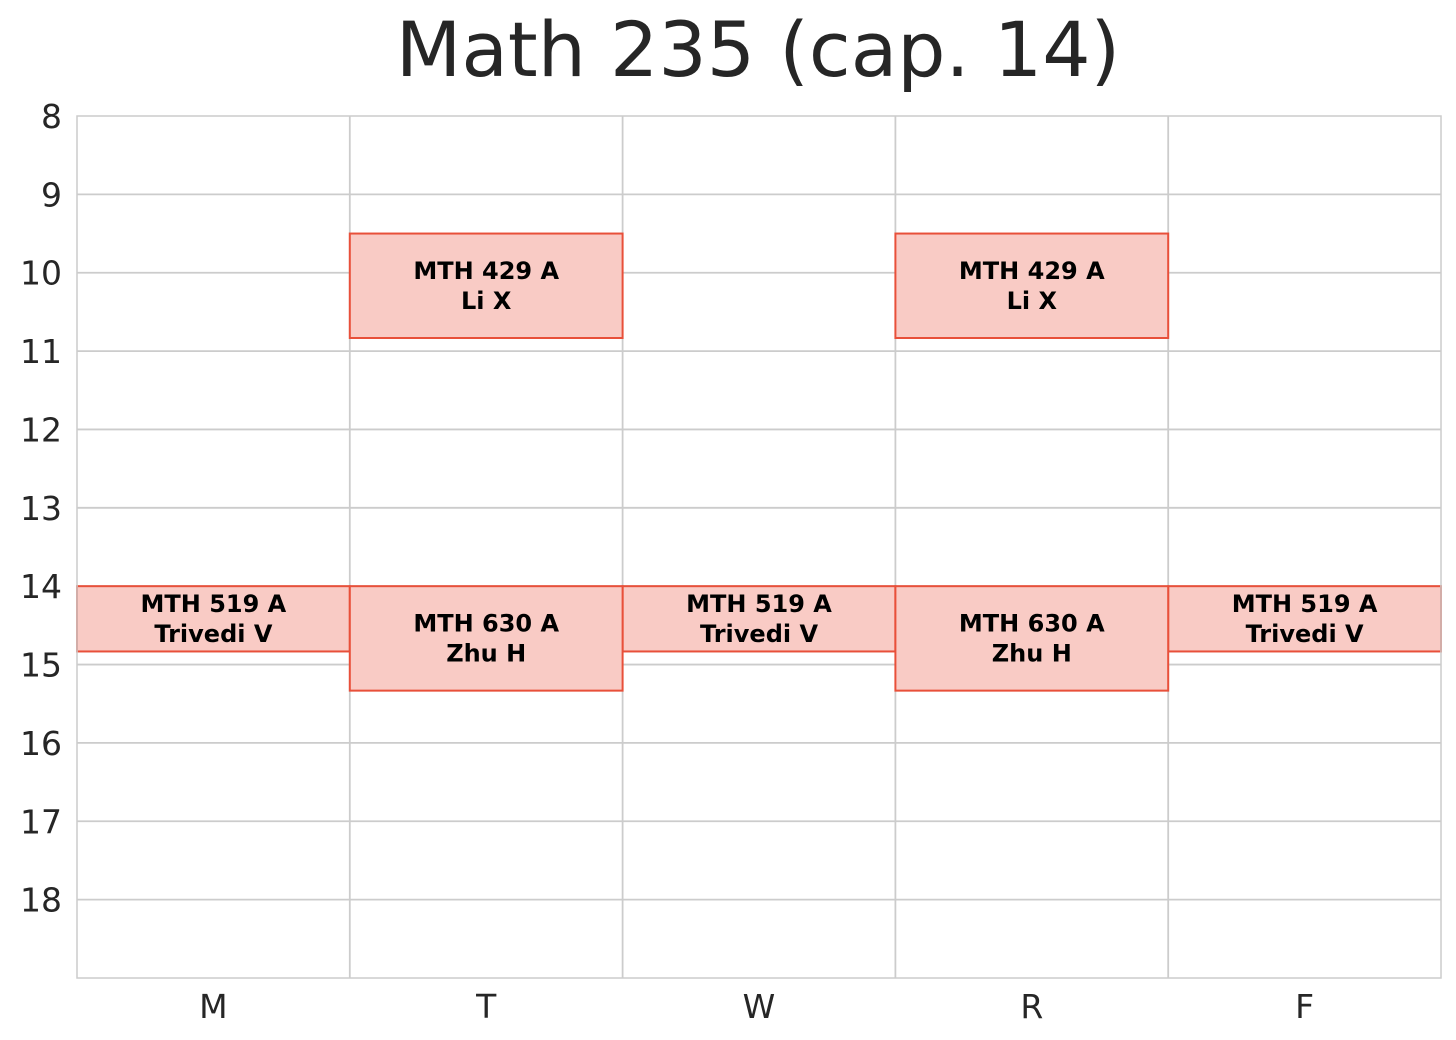  Describe the element at coordinates (1304, 1006) in the screenshot. I see `x-tick-label: F` at that location.